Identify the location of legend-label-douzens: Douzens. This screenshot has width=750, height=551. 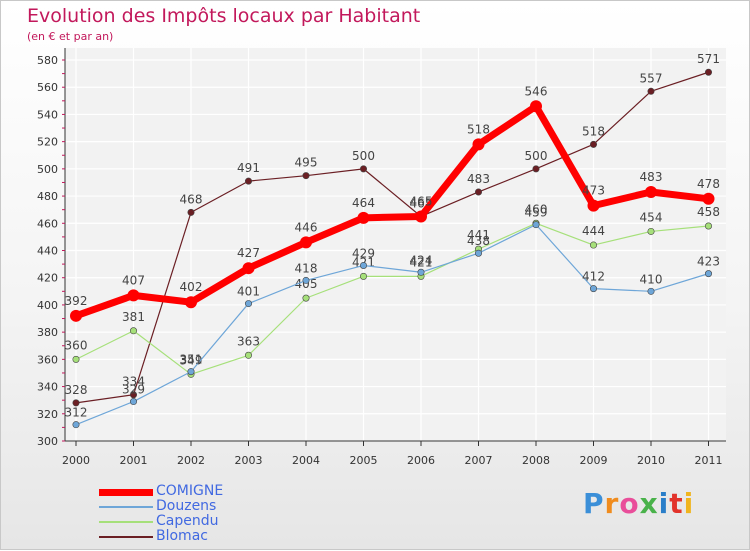
(186, 506).